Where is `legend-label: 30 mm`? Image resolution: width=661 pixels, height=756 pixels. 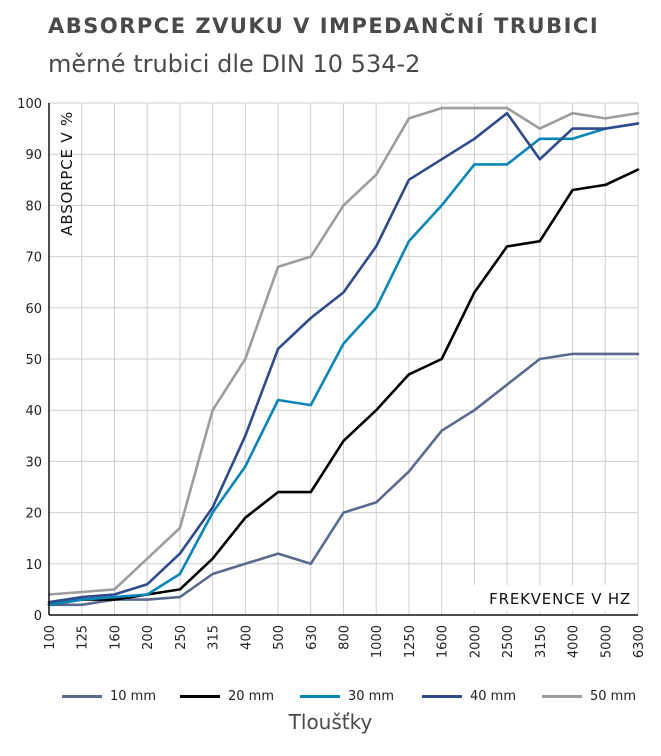
legend-label: 30 mm is located at coordinates (371, 696).